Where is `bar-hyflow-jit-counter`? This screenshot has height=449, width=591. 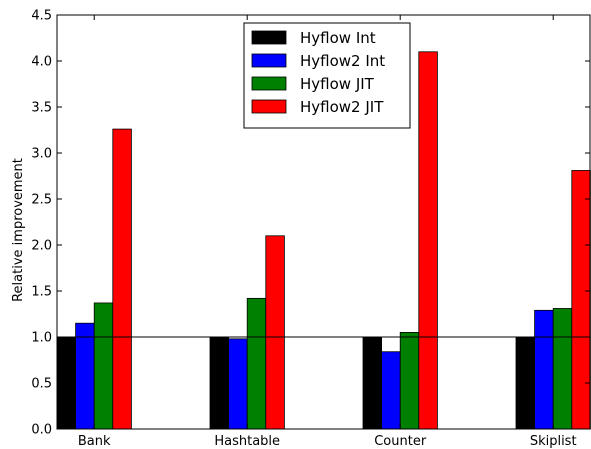
bar-hyflow-jit-counter is located at coordinates (409, 380).